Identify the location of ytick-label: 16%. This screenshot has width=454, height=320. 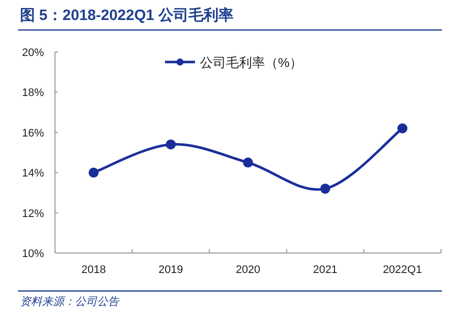
(33, 133).